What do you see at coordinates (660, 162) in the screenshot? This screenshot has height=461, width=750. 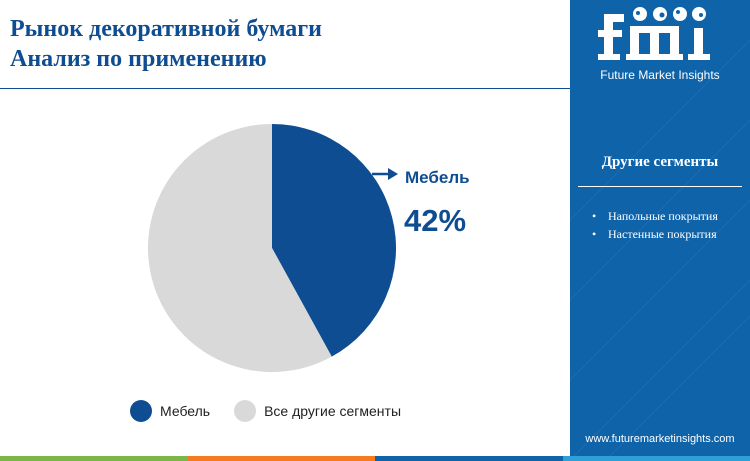 I see `other-segments-title: Другие сегменты` at bounding box center [660, 162].